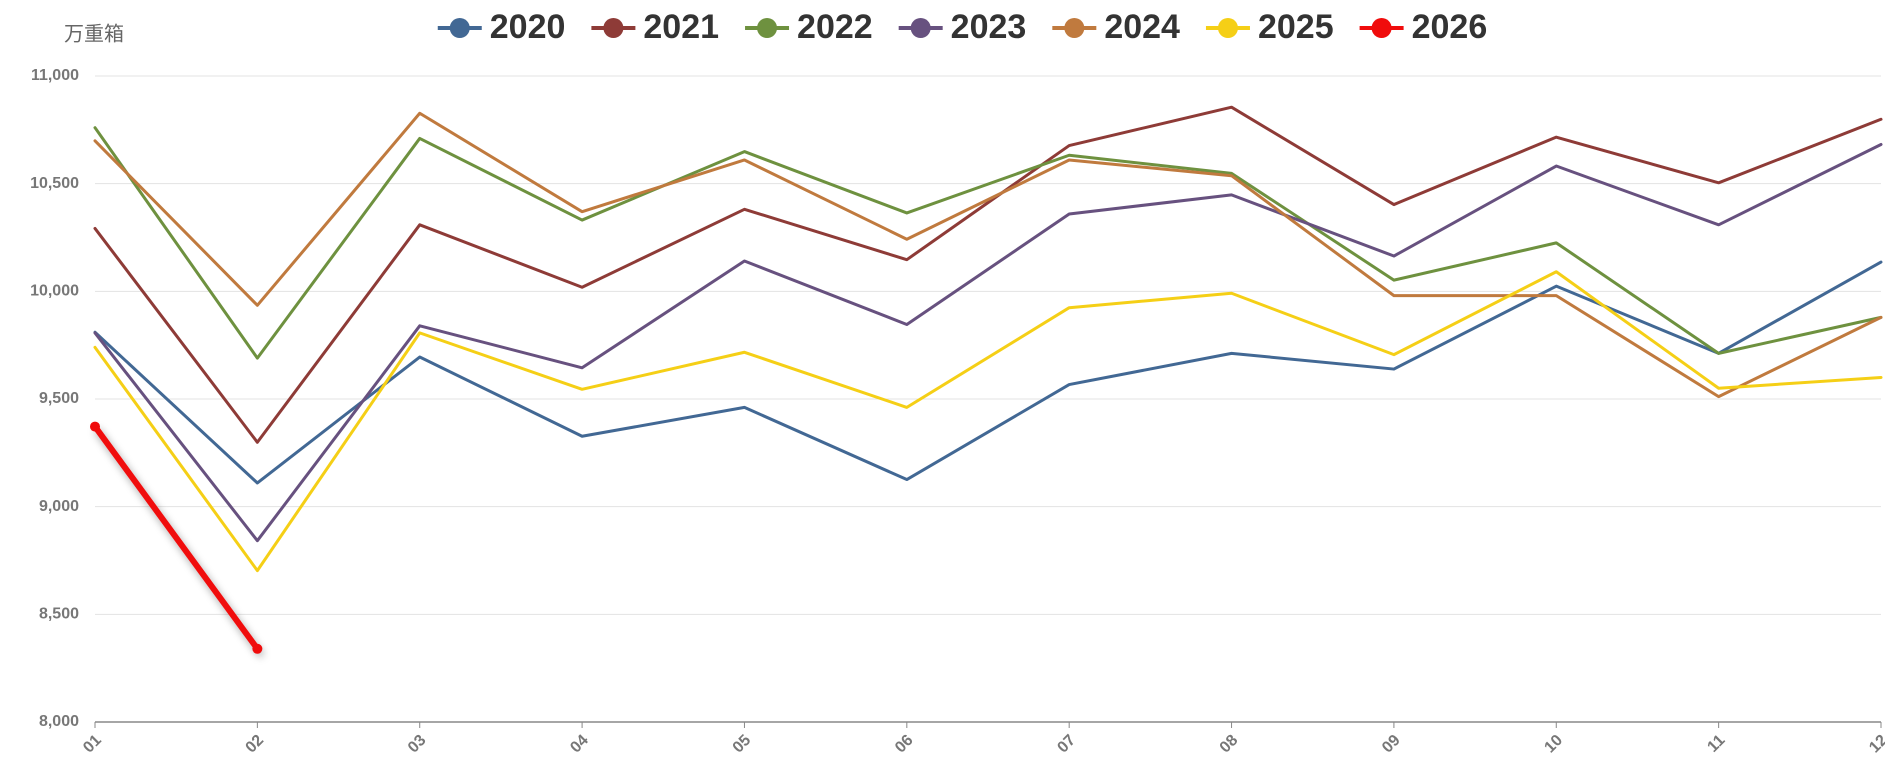 This screenshot has width=1885, height=759. What do you see at coordinates (55, 75) in the screenshot?
I see `y-tick-label: 11,000` at bounding box center [55, 75].